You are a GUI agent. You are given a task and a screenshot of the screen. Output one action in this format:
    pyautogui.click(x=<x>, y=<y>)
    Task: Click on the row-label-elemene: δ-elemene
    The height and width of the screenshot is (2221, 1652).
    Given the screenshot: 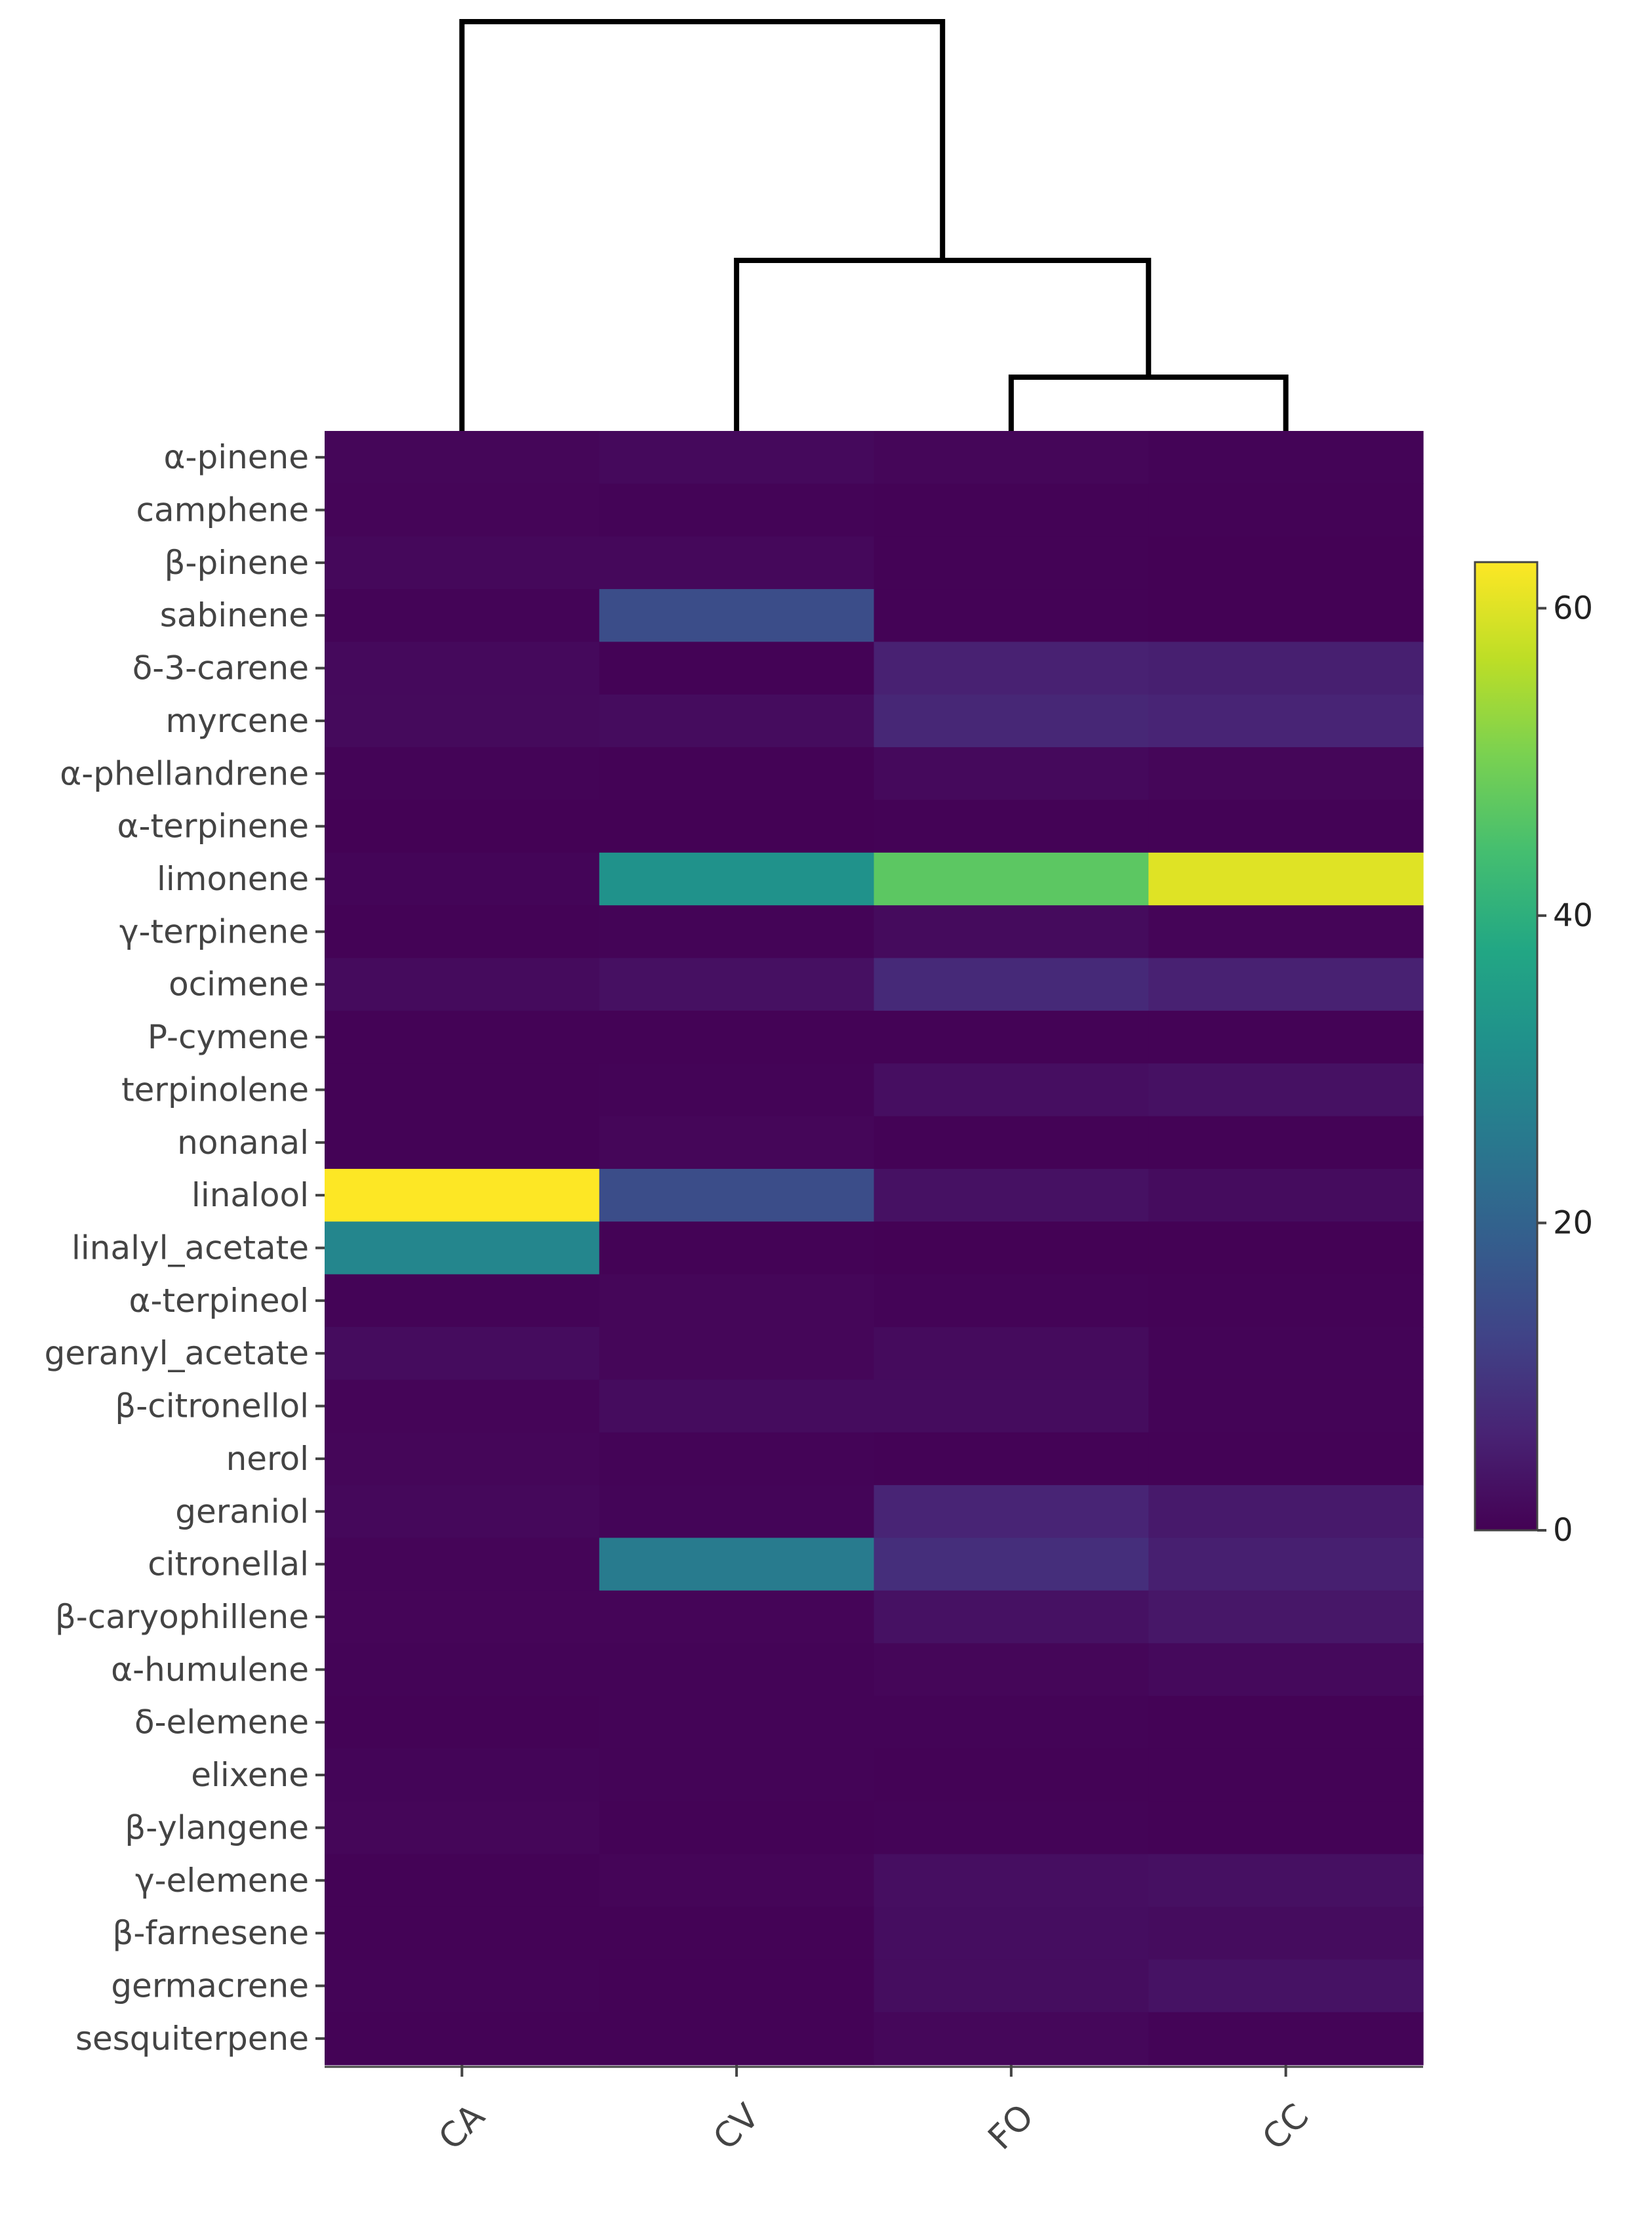 What is the action you would take?
    pyautogui.click(x=221, y=1722)
    